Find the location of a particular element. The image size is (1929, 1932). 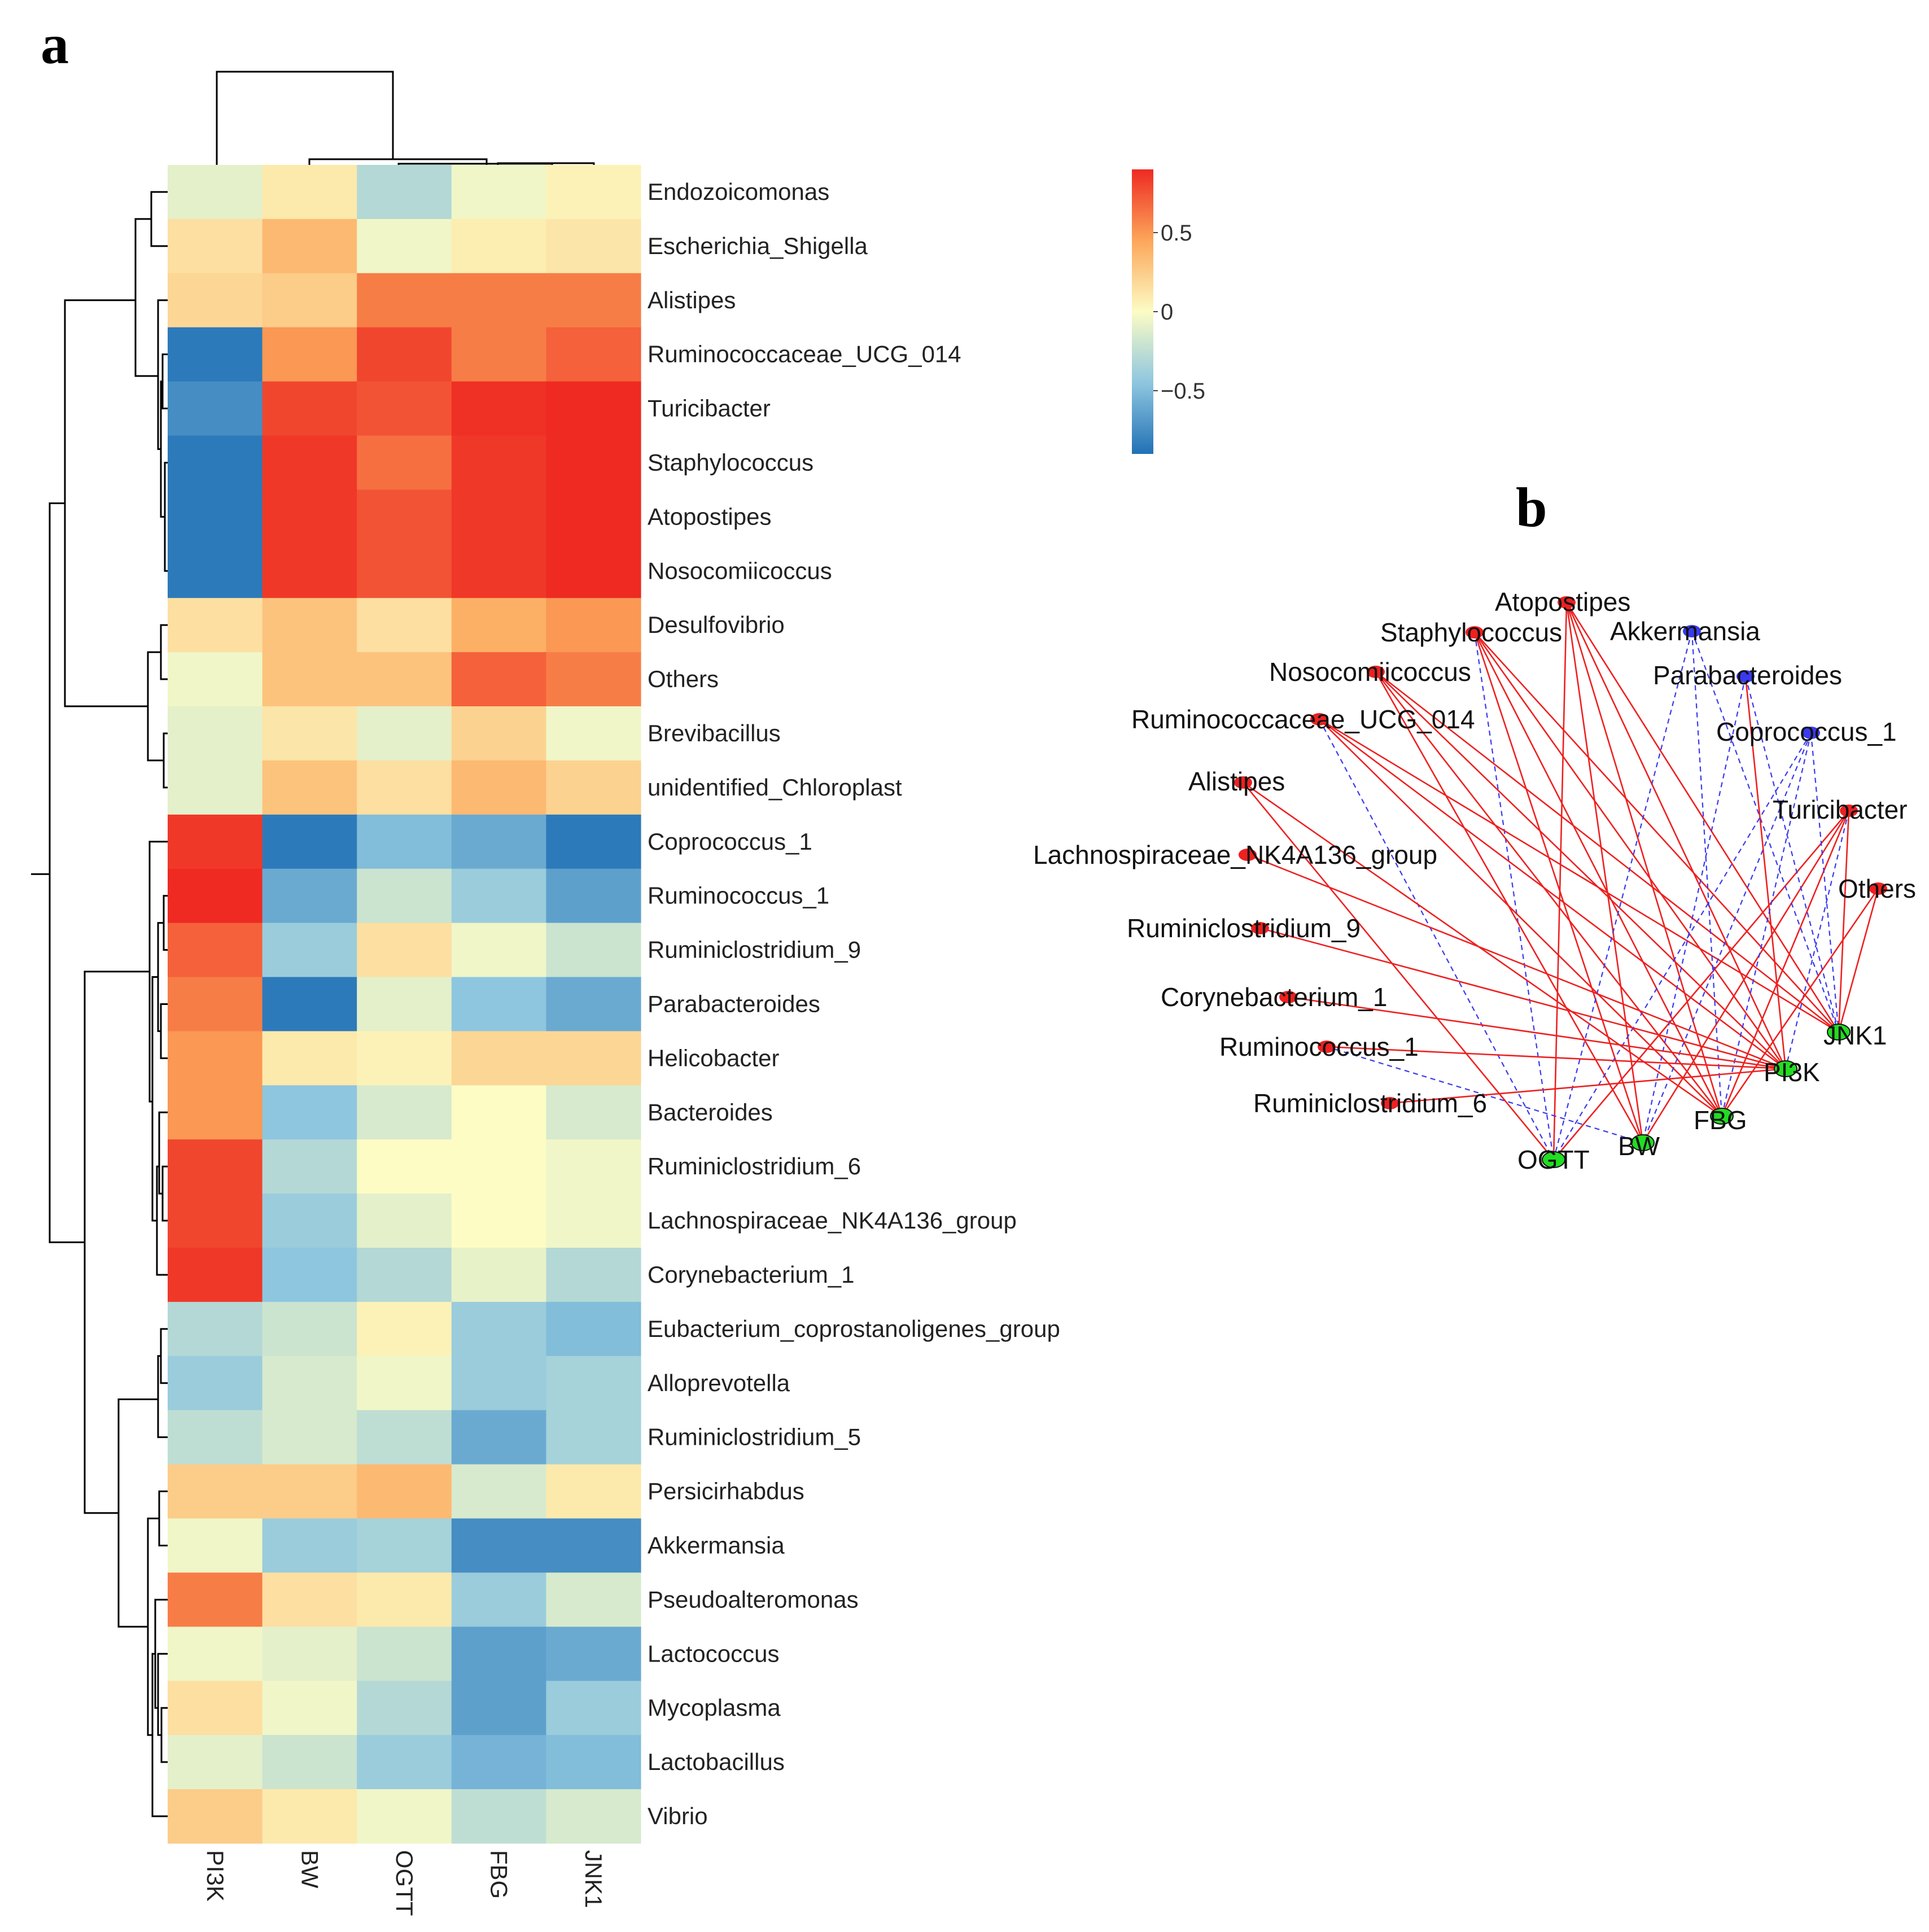

network-label-turicibacter: Turicibacter is located at coordinates (1841, 809).